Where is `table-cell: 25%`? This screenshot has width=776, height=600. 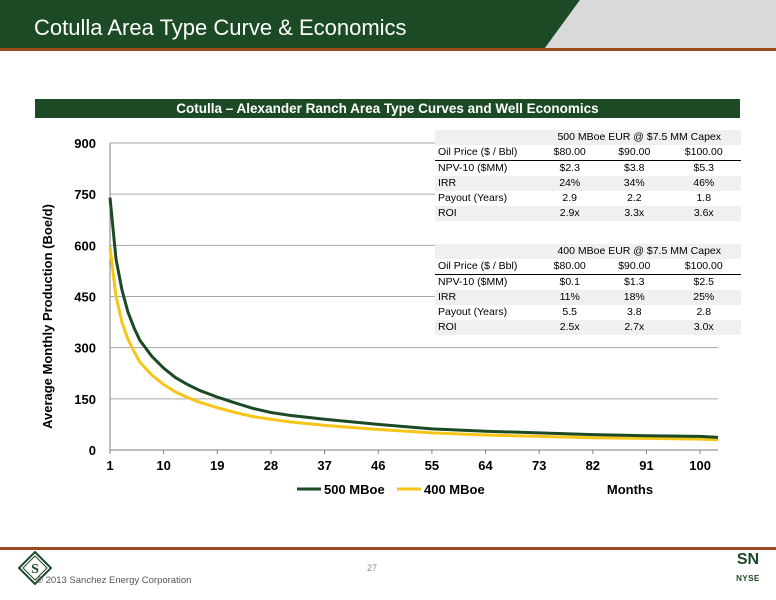
table-cell: 25% is located at coordinates (703, 297).